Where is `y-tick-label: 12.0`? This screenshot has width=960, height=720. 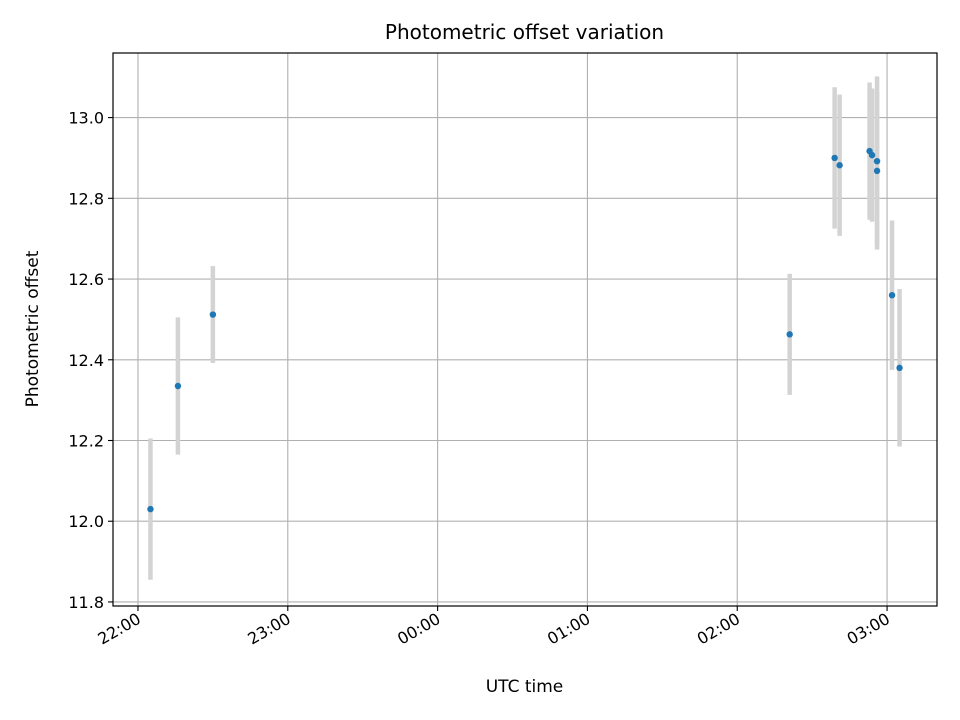 y-tick-label: 12.0 is located at coordinates (86, 521).